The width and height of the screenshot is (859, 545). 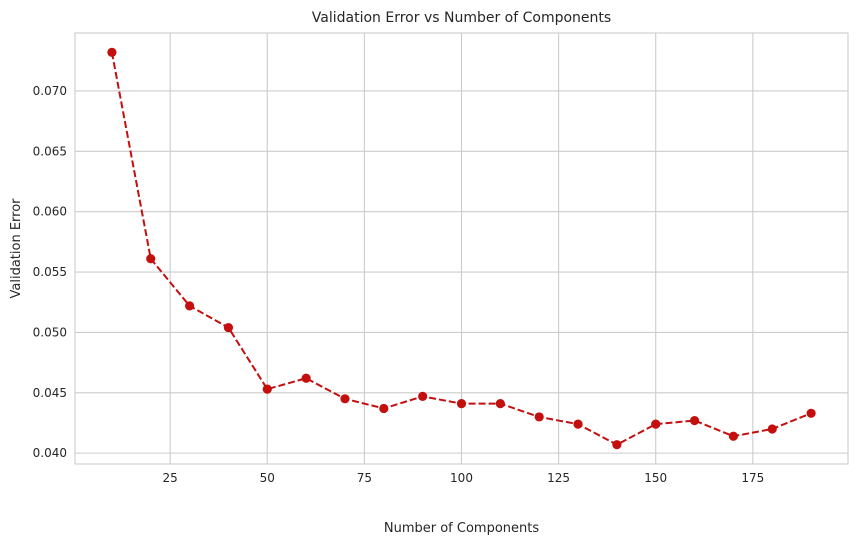 I want to click on x-axis-label: Number of Components, so click(x=461, y=528).